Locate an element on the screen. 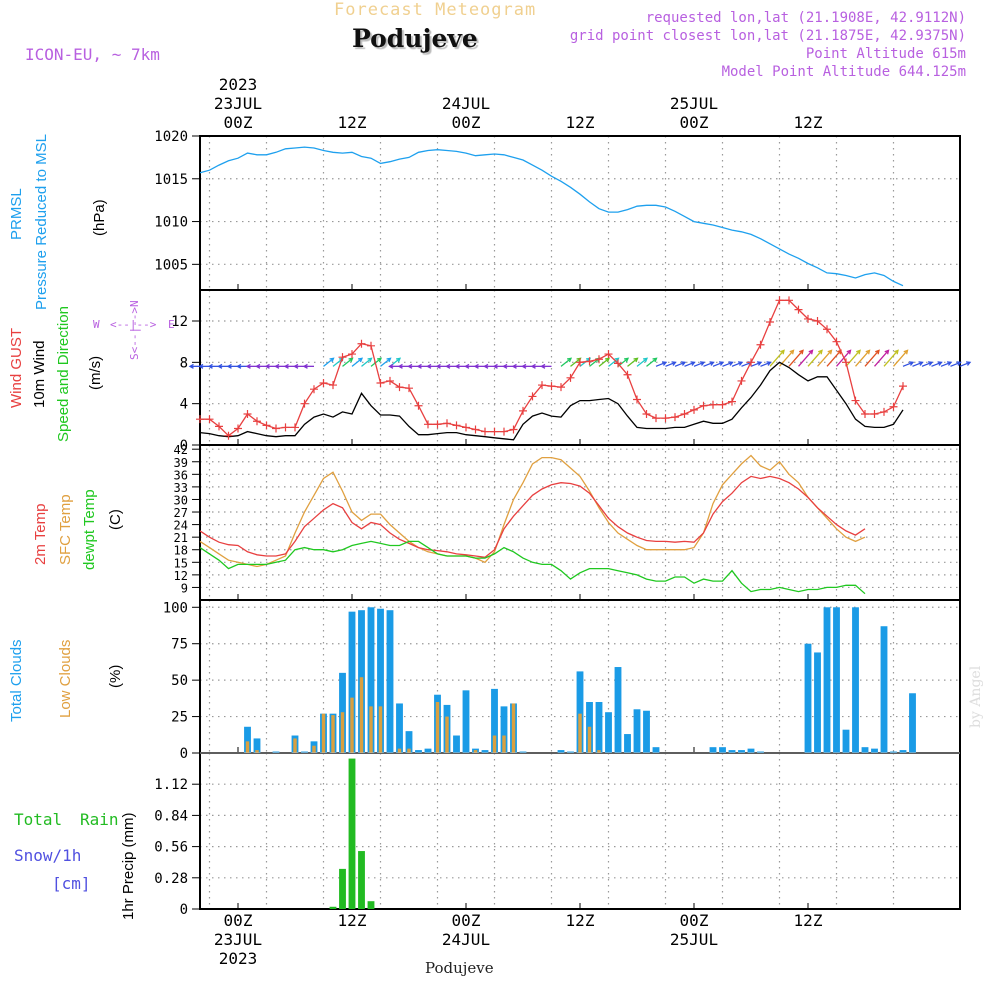  temp-ytick-label: 9 is located at coordinates (184, 588).